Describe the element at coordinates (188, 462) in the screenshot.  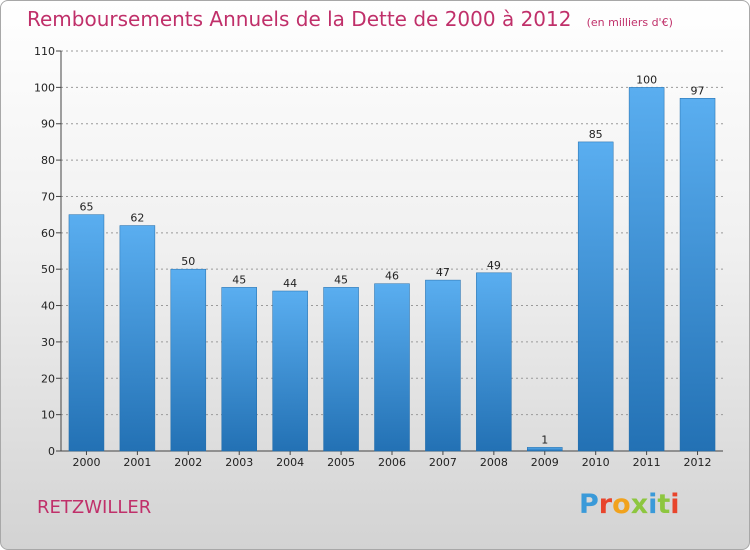
I see `x-tick-label: 2002` at that location.